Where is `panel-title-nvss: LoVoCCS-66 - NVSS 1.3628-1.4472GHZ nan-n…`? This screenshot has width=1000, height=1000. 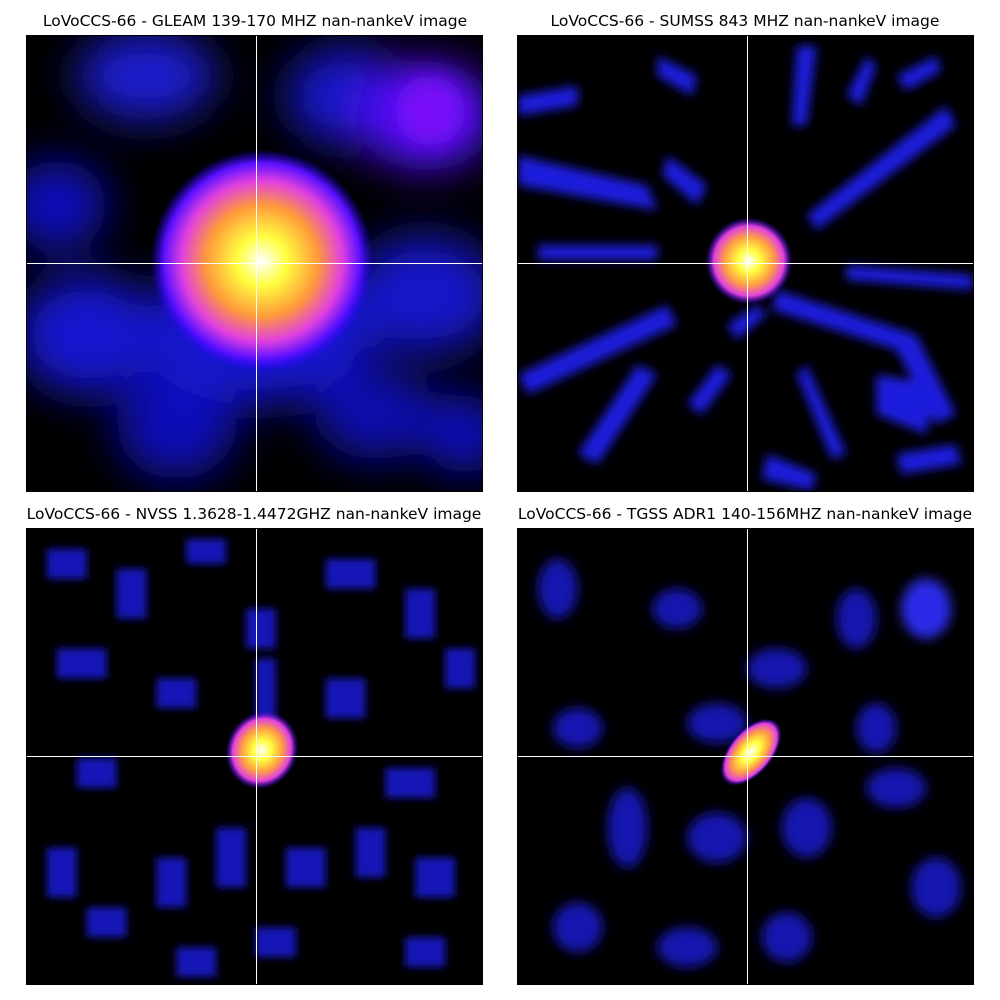
panel-title-nvss: LoVoCCS-66 - NVSS 1.3628-1.4472GHZ nan-n… is located at coordinates (254, 514).